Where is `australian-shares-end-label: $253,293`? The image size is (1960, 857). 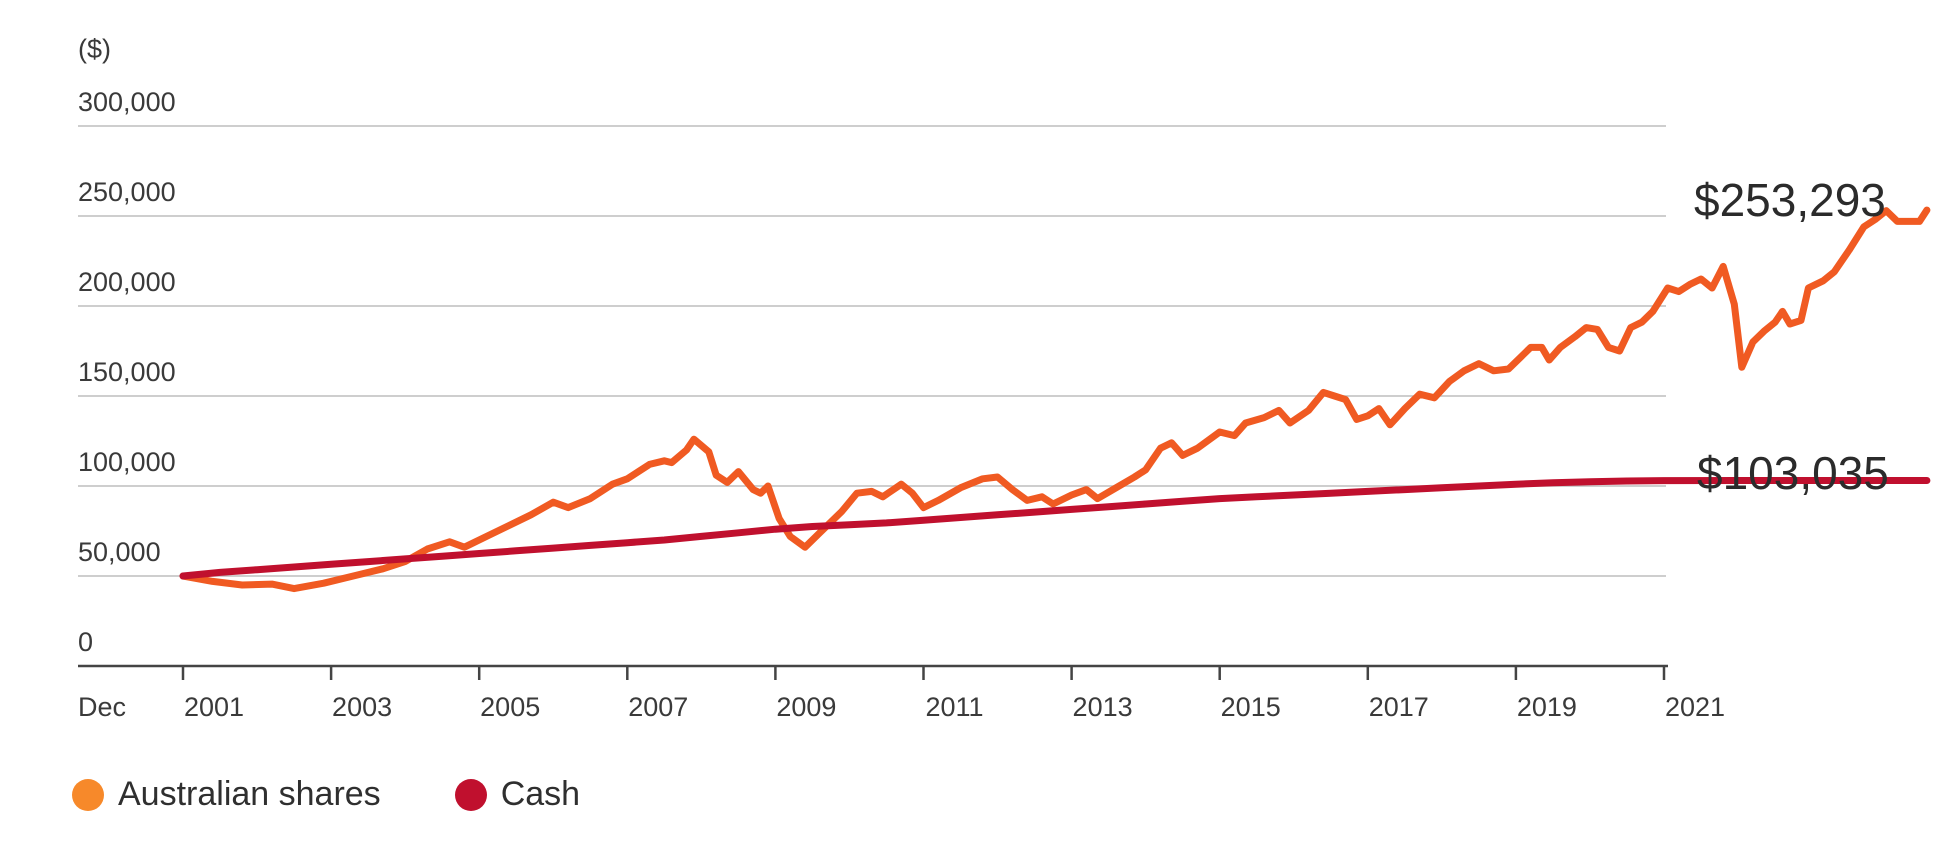
australian-shares-end-label: $253,293 is located at coordinates (1790, 200).